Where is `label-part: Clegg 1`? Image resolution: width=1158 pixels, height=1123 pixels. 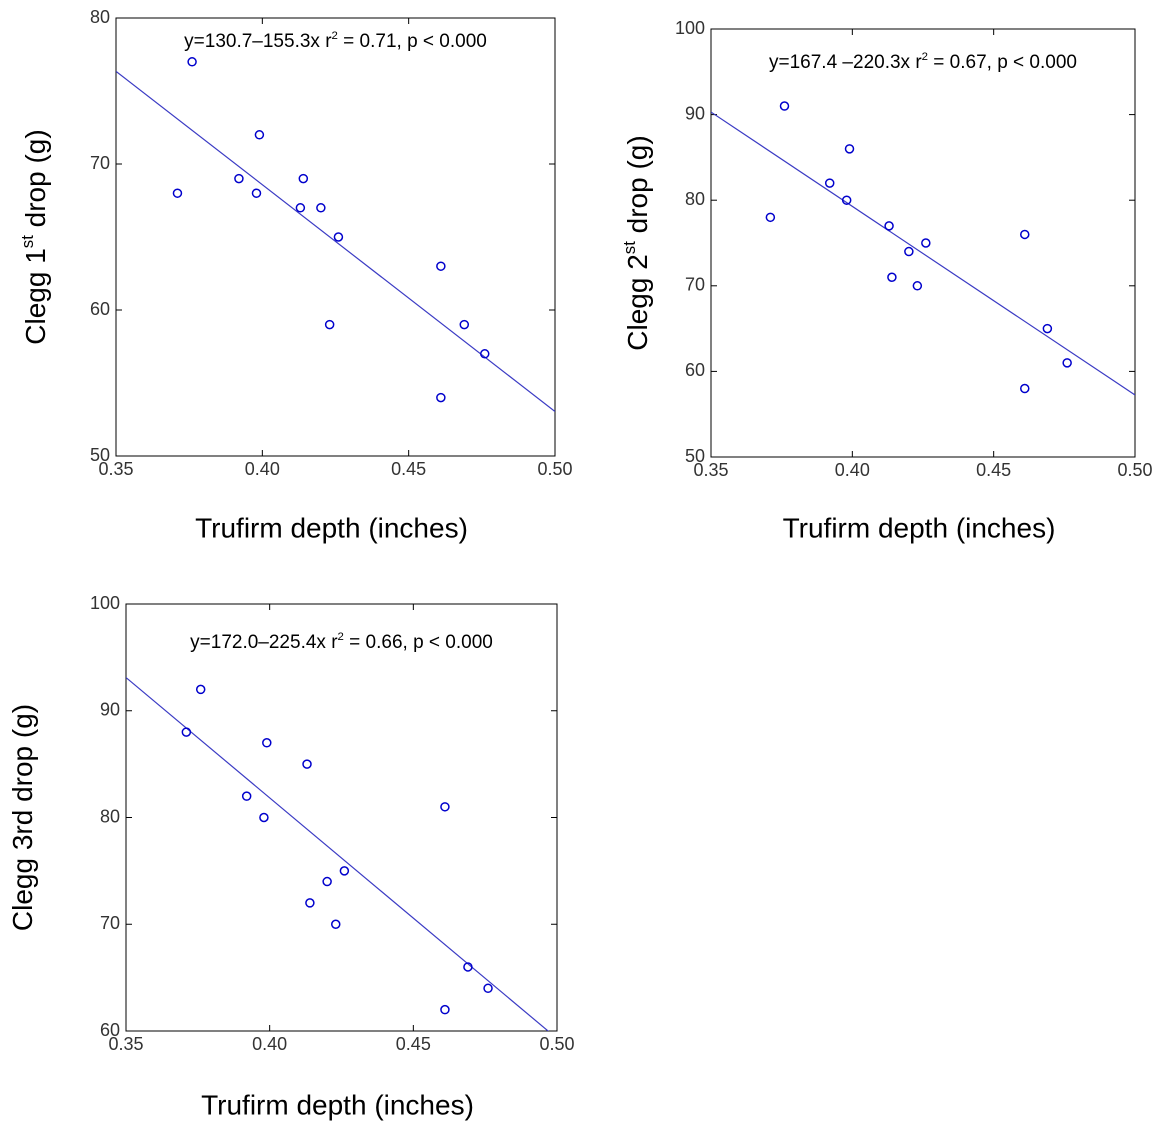
label-part: Clegg 1 is located at coordinates (35, 296).